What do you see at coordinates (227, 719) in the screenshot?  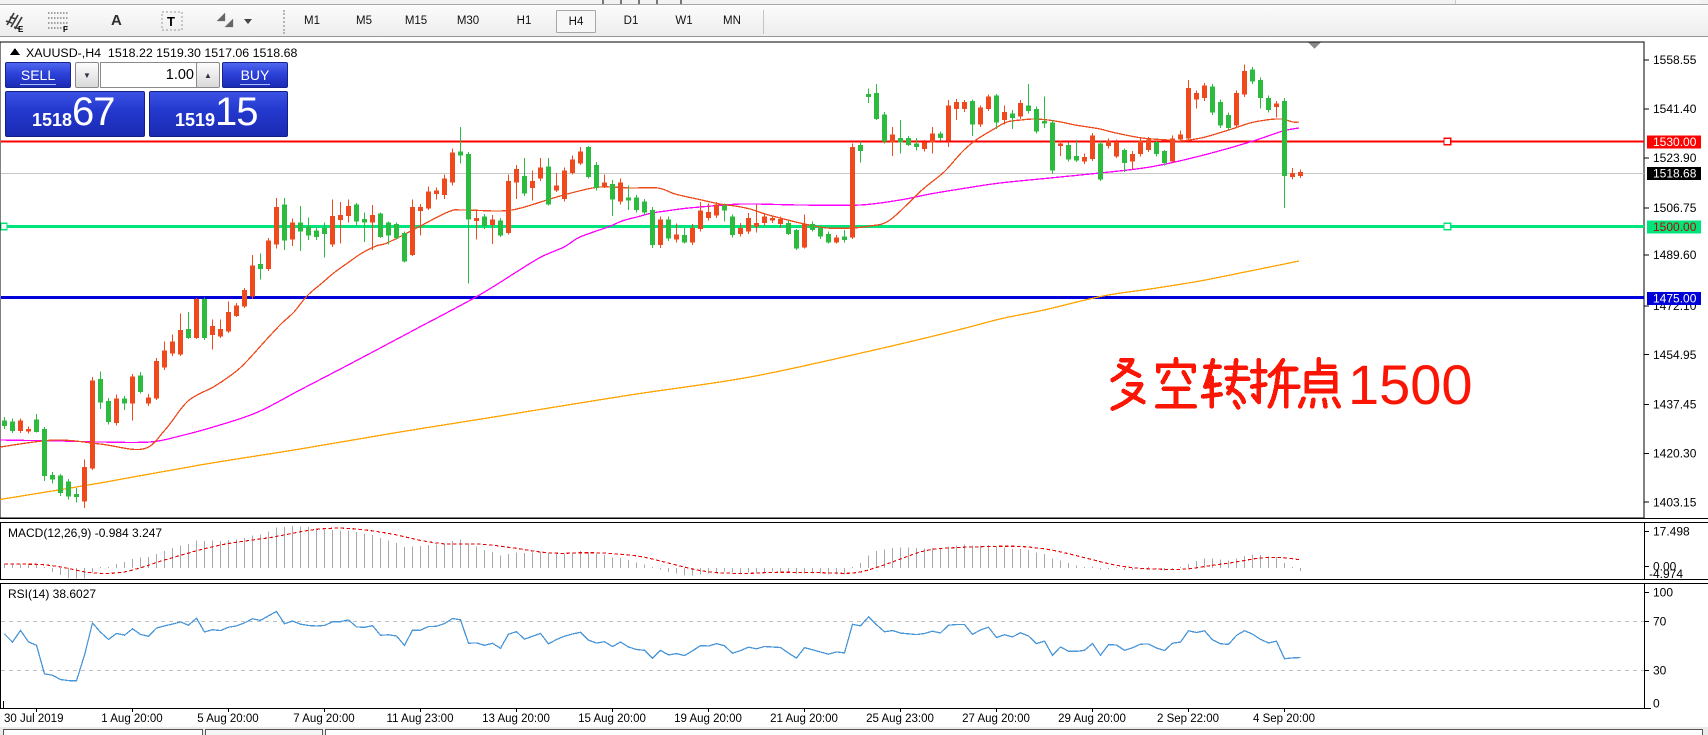 I see `svg-text: 5 Aug 20:00` at bounding box center [227, 719].